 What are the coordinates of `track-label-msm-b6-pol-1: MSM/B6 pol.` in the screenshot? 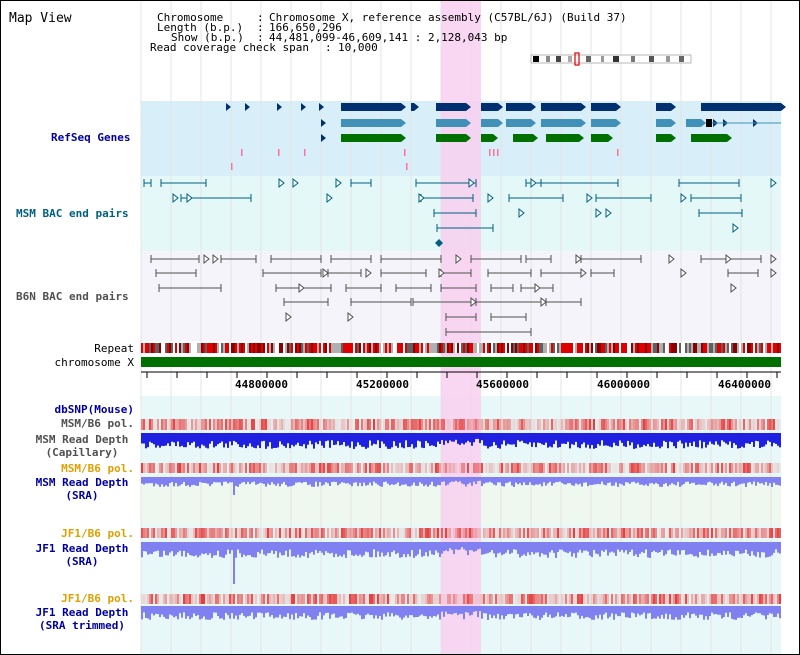 It's located at (97, 423).